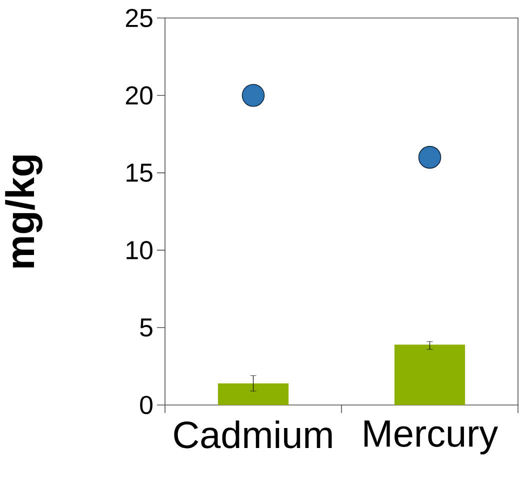  I want to click on y-tick-label: 5, so click(146, 327).